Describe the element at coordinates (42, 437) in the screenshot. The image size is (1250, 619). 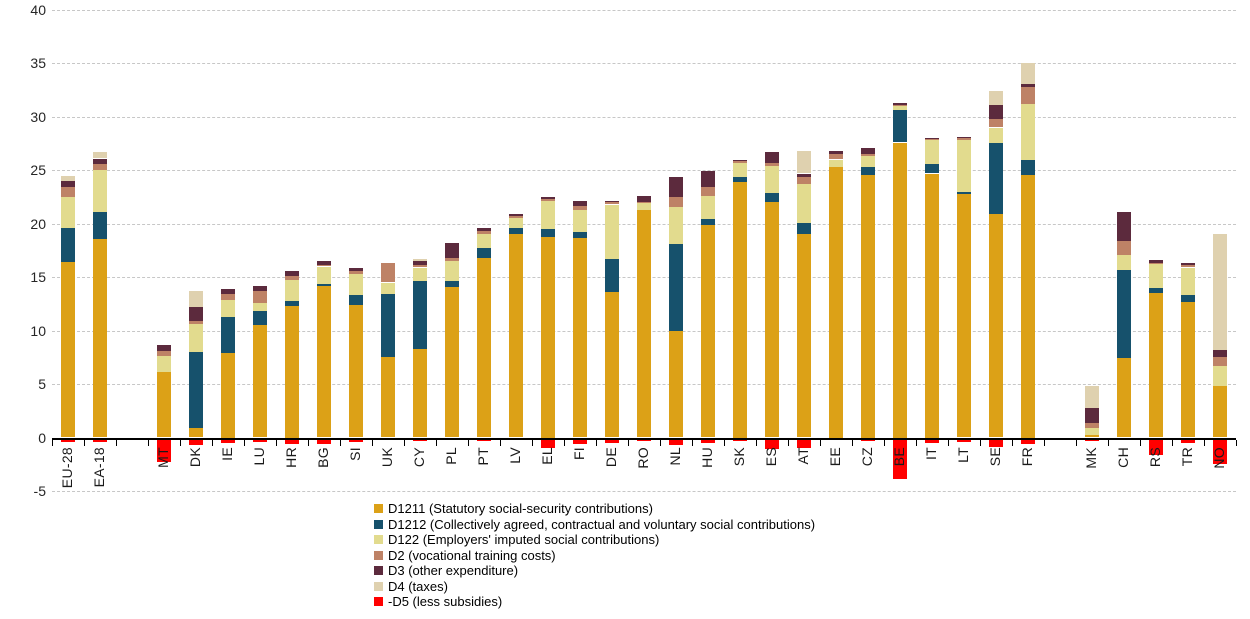
I see `y-axis-tick-label: 0` at that location.